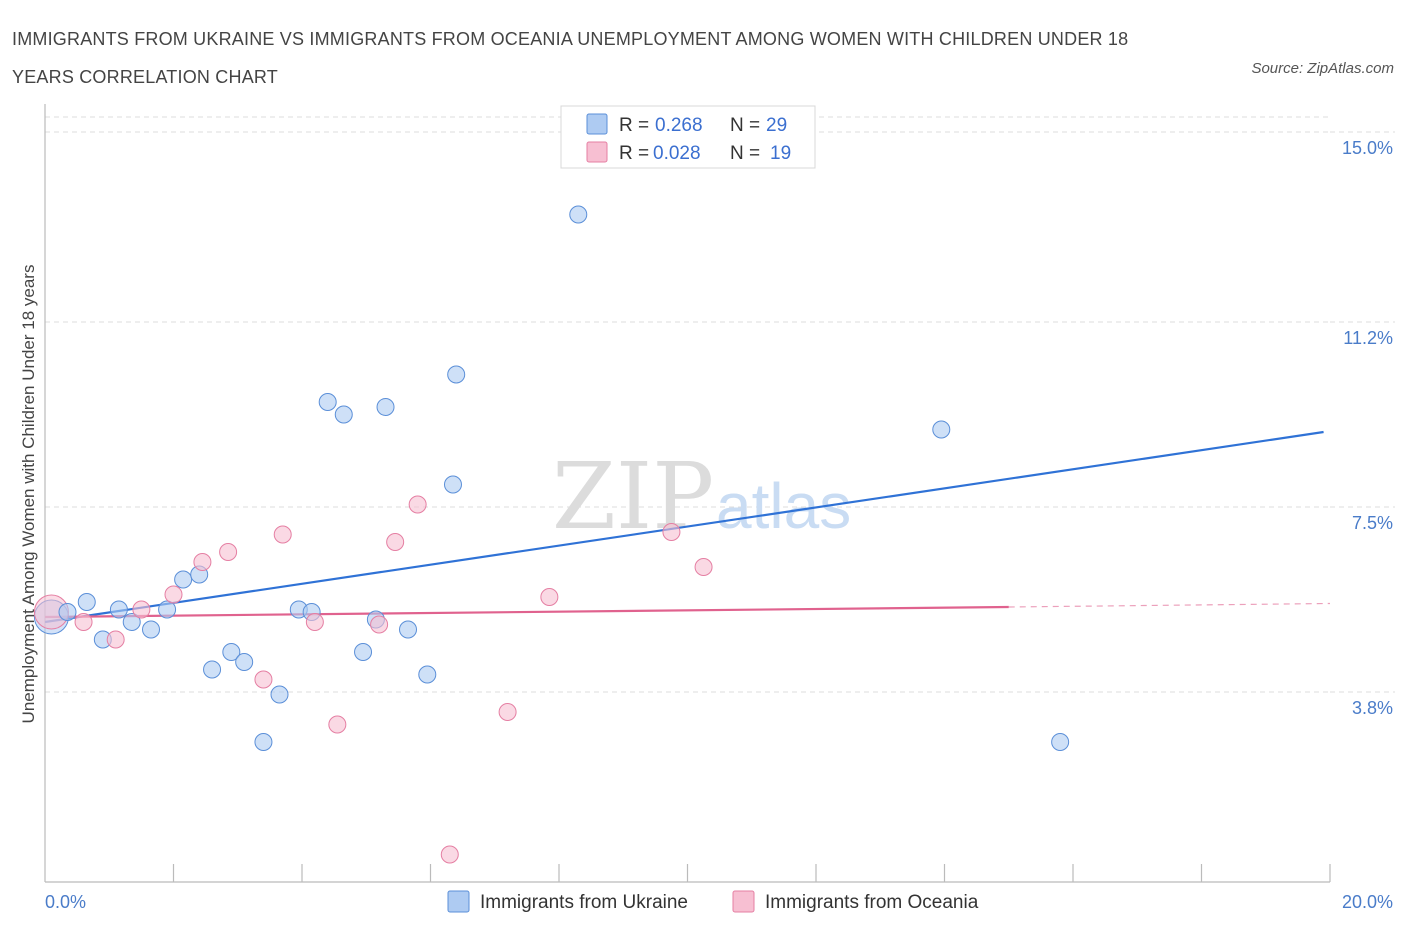 The width and height of the screenshot is (1406, 930). What do you see at coordinates (584, 902) in the screenshot?
I see `bottom-legend-label-ukraine: Immigrants from Ukraine` at bounding box center [584, 902].